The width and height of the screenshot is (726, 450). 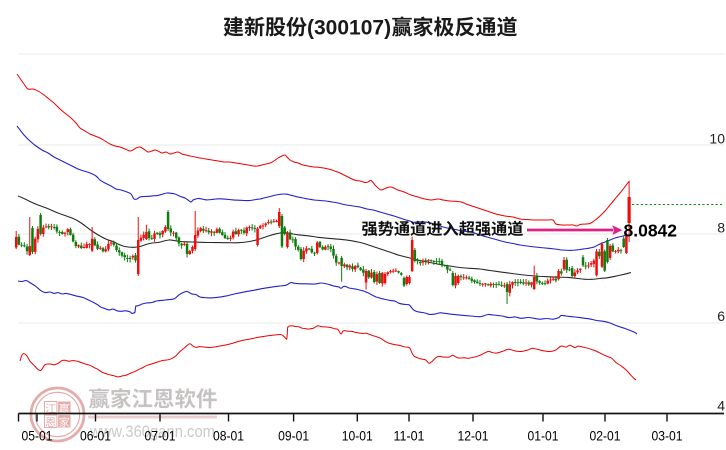 I want to click on svg-text: 08-01, so click(x=228, y=436).